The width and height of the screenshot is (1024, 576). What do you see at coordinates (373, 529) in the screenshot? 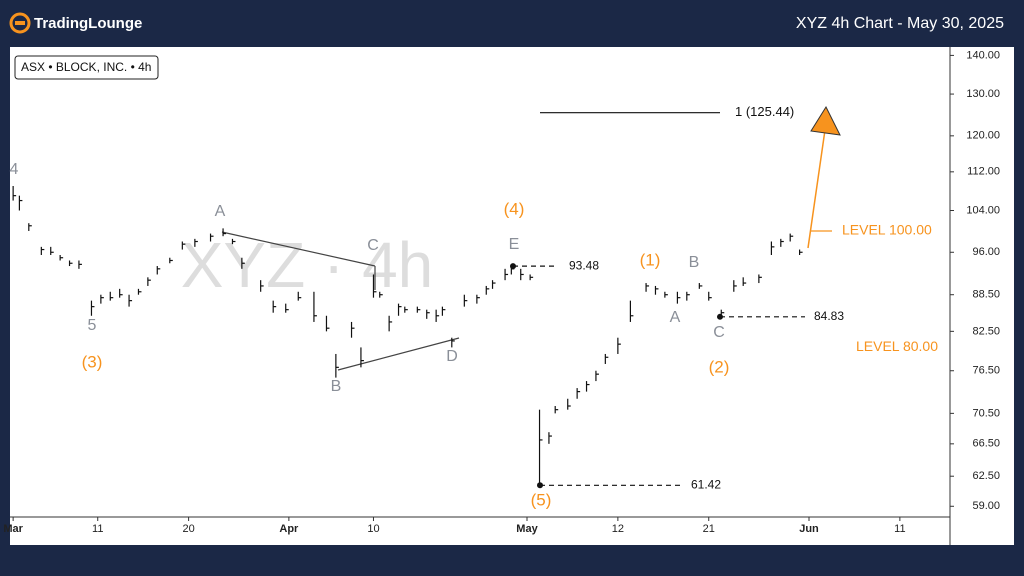
I see `x-tick-label: 10` at bounding box center [373, 529].